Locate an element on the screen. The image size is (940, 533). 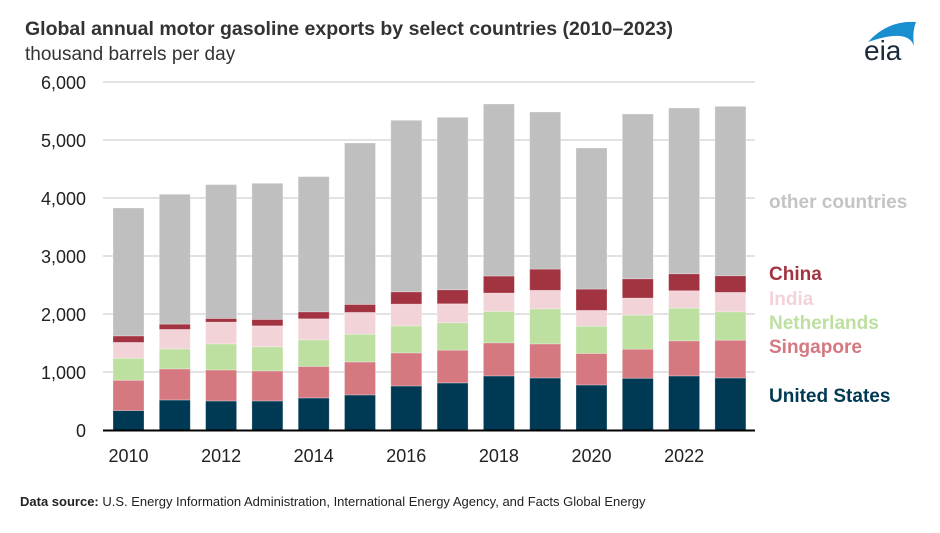
legend-singapore: Singapore is located at coordinates (815, 347).